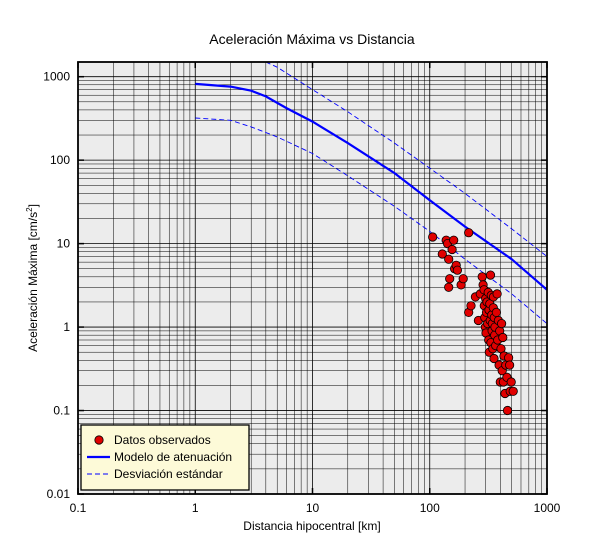  I want to click on y-tick-label: 1, so click(66, 327).